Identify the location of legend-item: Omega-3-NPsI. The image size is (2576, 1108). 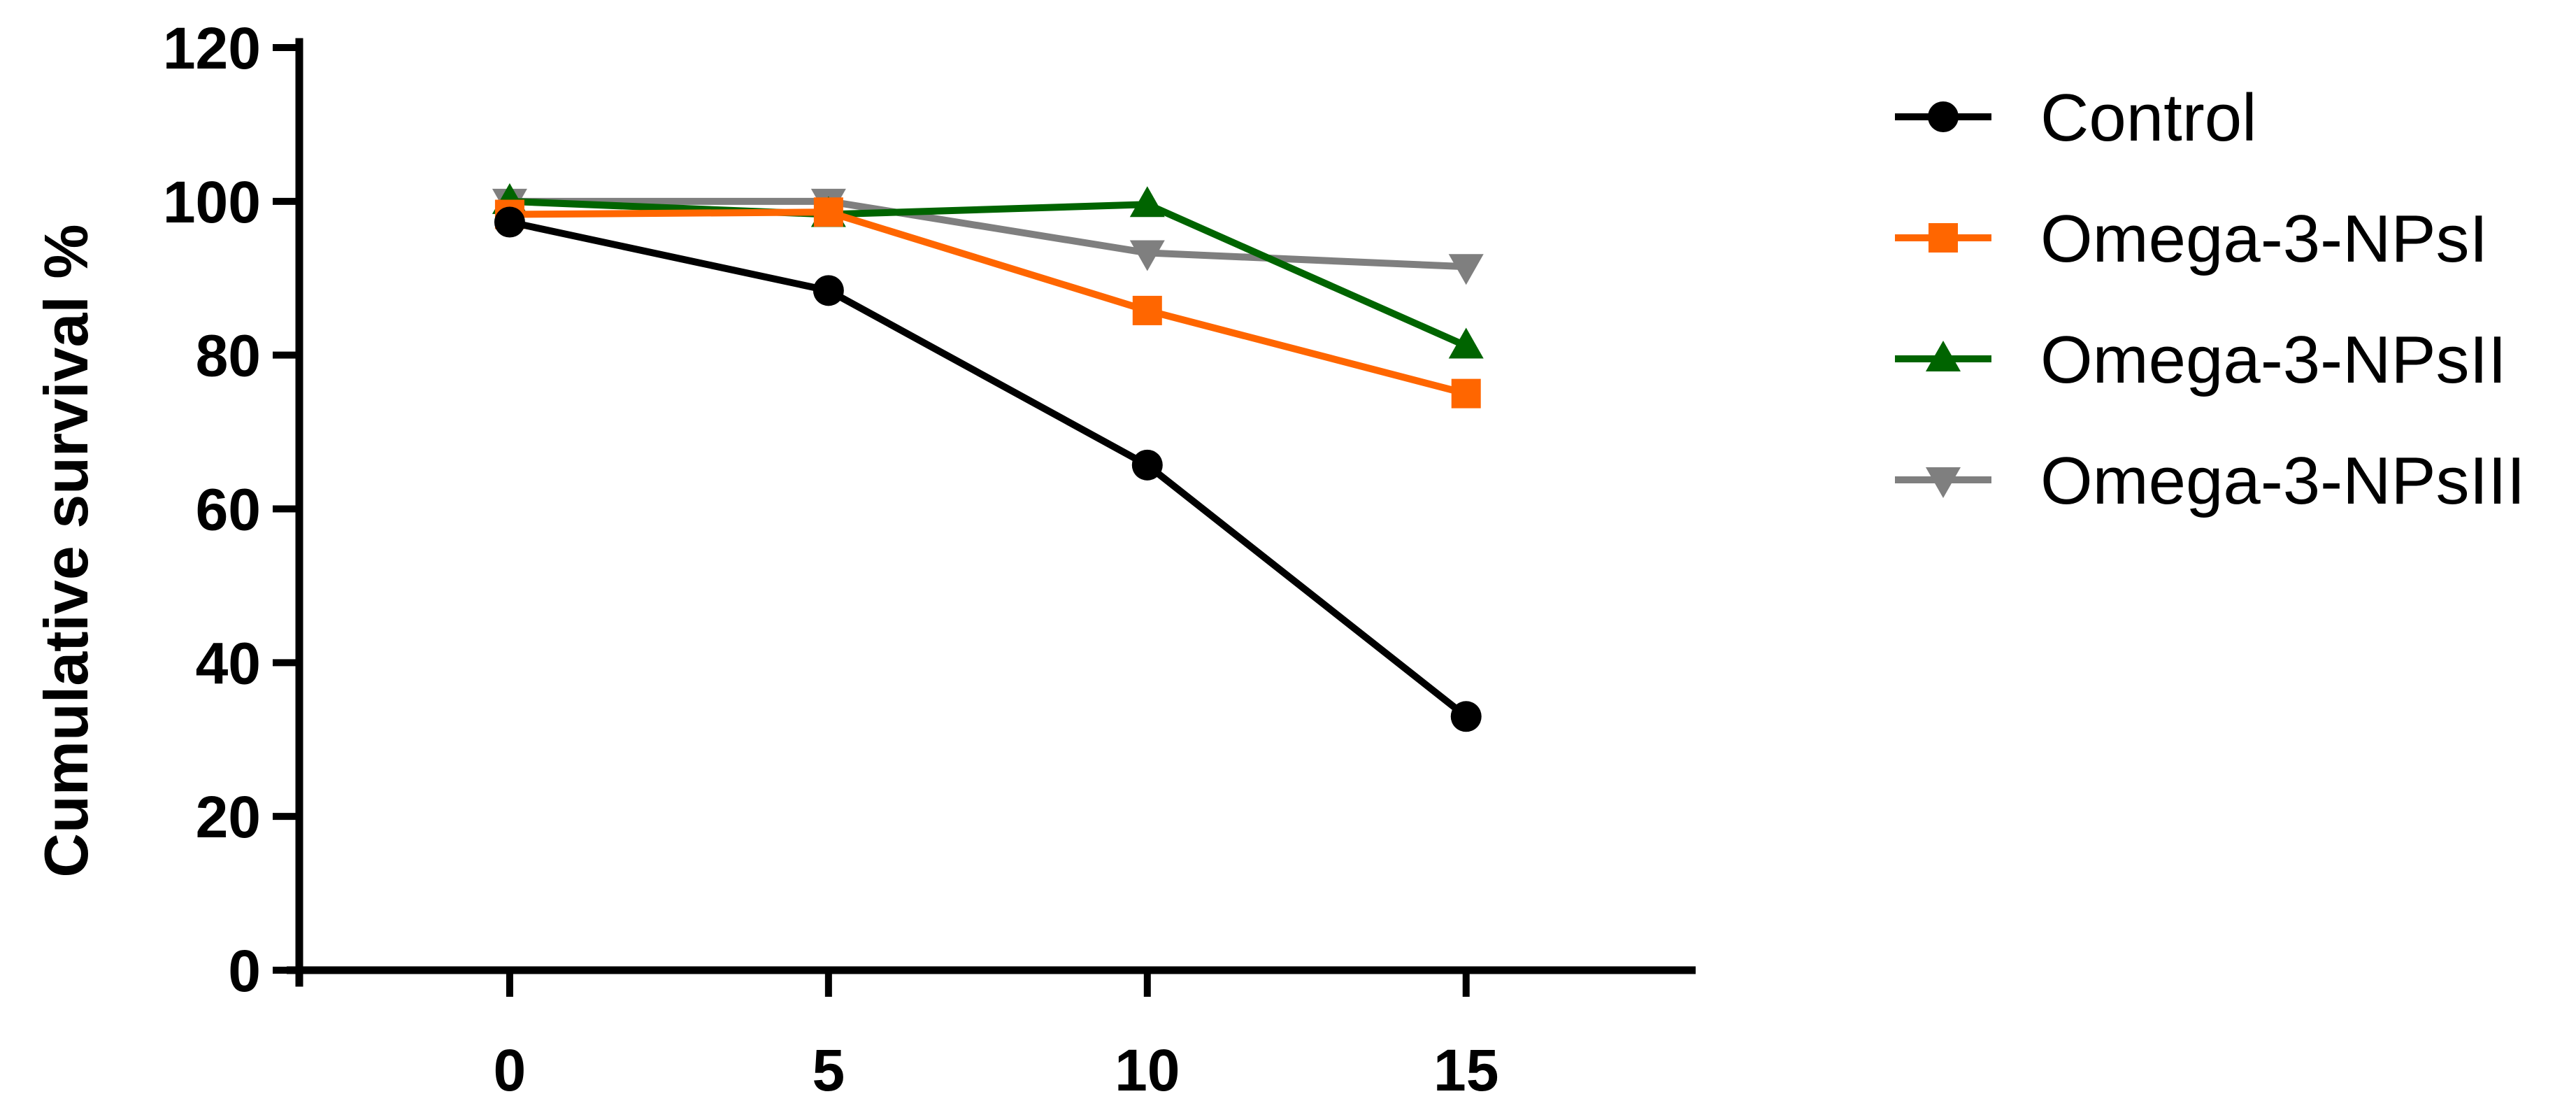
(2191, 239).